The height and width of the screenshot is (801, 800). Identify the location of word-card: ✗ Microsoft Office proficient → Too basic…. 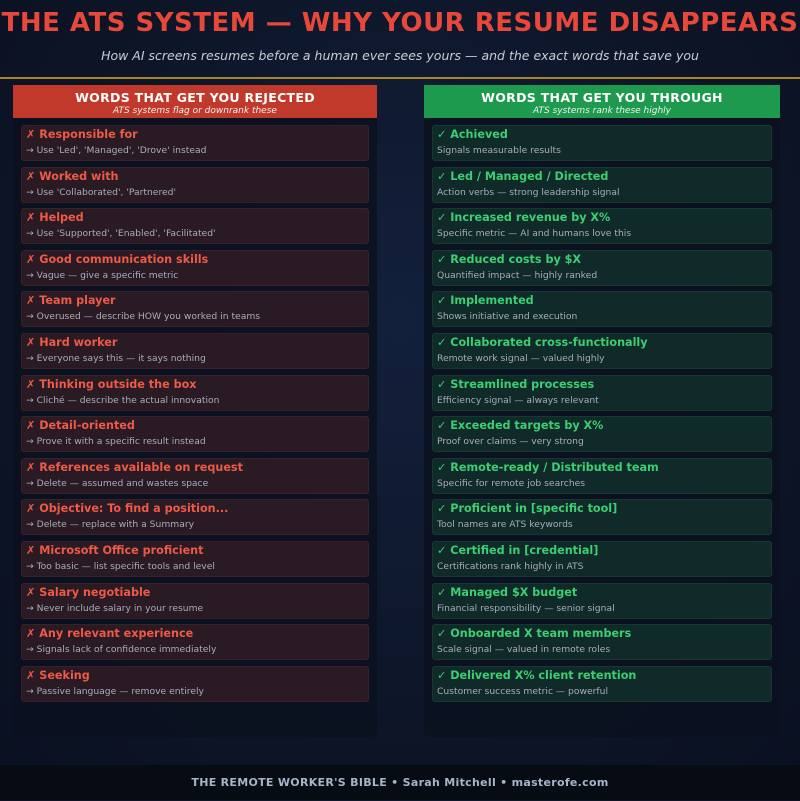
(195, 559).